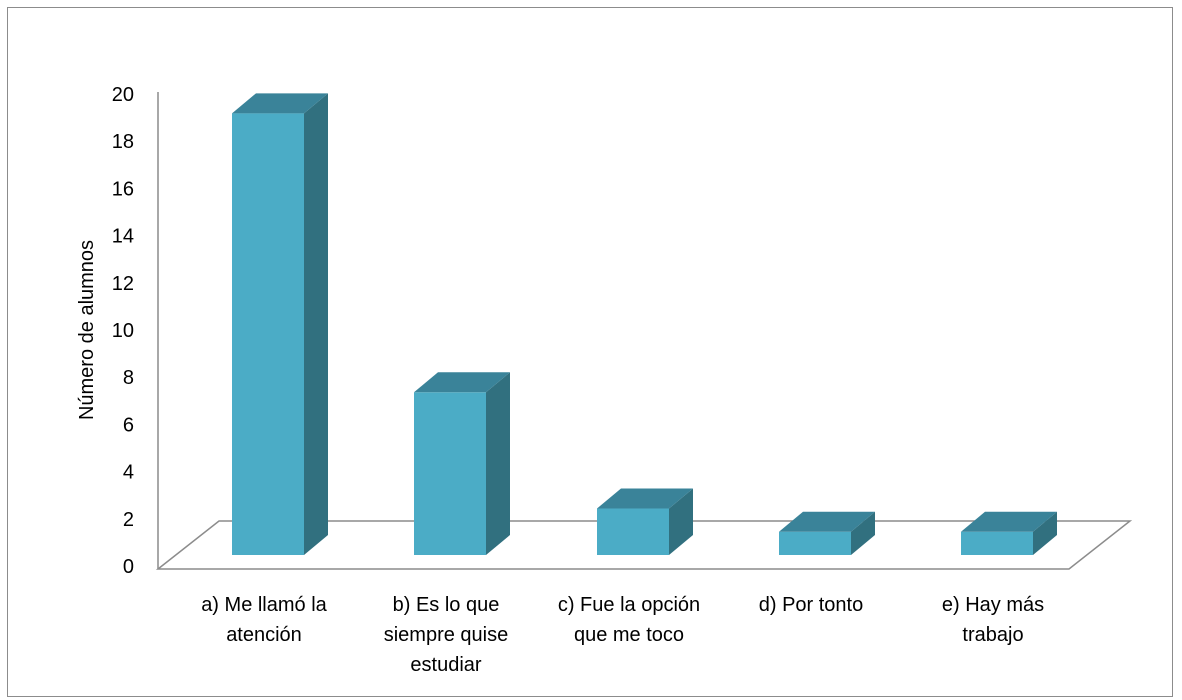 Image resolution: width=1182 pixels, height=700 pixels. What do you see at coordinates (135, 331) in the screenshot?
I see `y-axis: 0 2 4 6 8 10 12 14 16 18 20` at bounding box center [135, 331].